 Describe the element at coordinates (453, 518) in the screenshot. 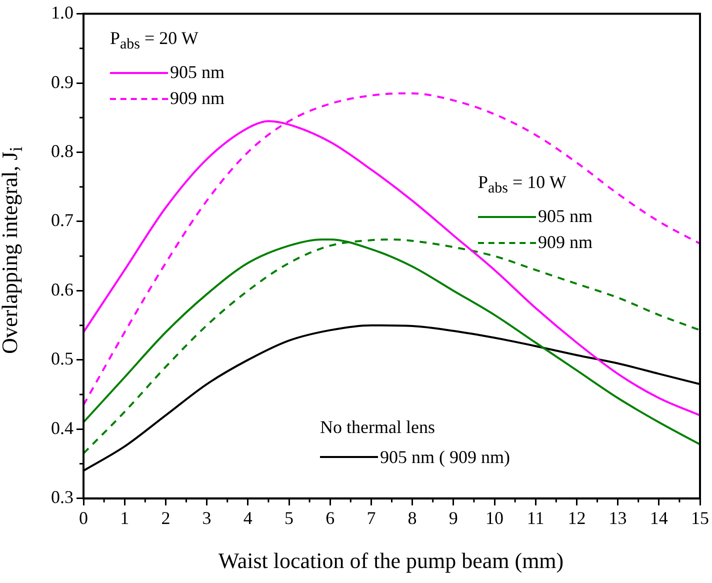

I see `x-tick-label: 9` at that location.